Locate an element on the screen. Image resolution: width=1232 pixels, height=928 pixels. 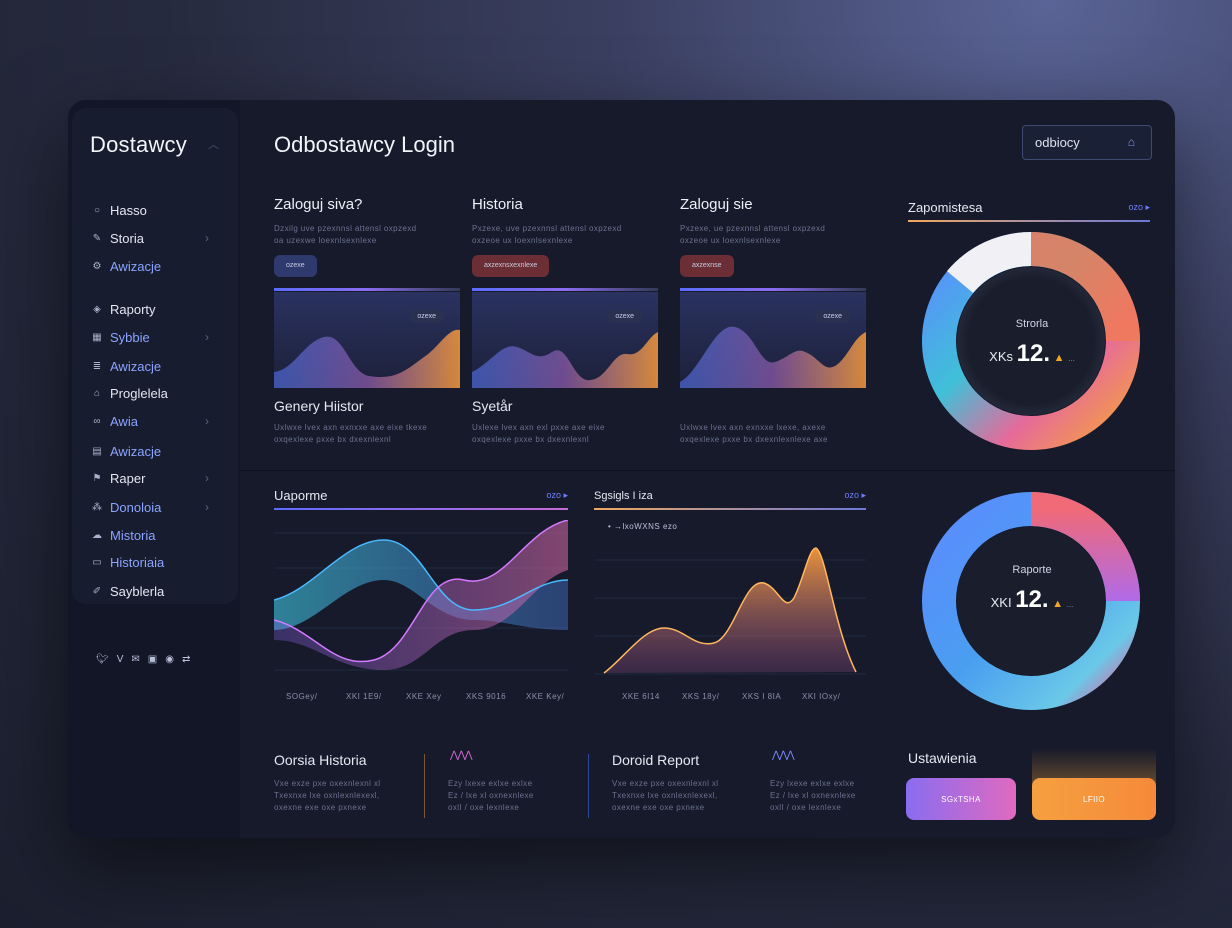
ring-top-prefix: XKs is located at coordinates (1001, 356).